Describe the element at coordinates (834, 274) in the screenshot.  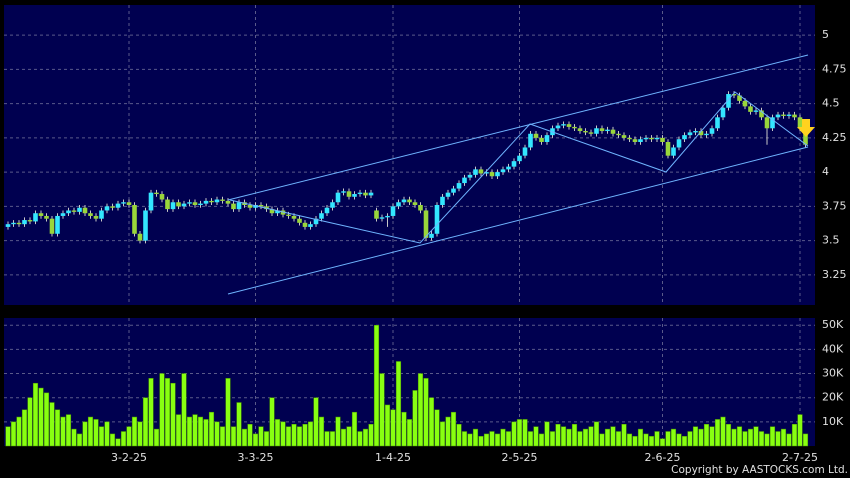
I see `y-tick-label: 3.25` at that location.